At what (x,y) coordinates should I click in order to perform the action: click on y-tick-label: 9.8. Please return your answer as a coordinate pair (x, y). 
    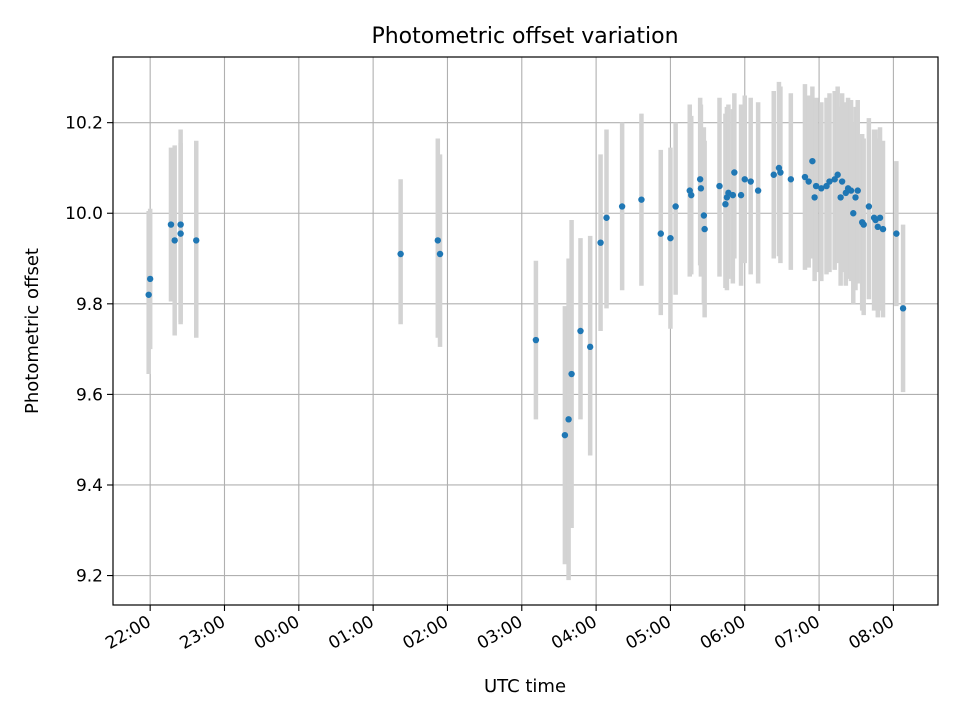
    Looking at the image, I should click on (89, 305).